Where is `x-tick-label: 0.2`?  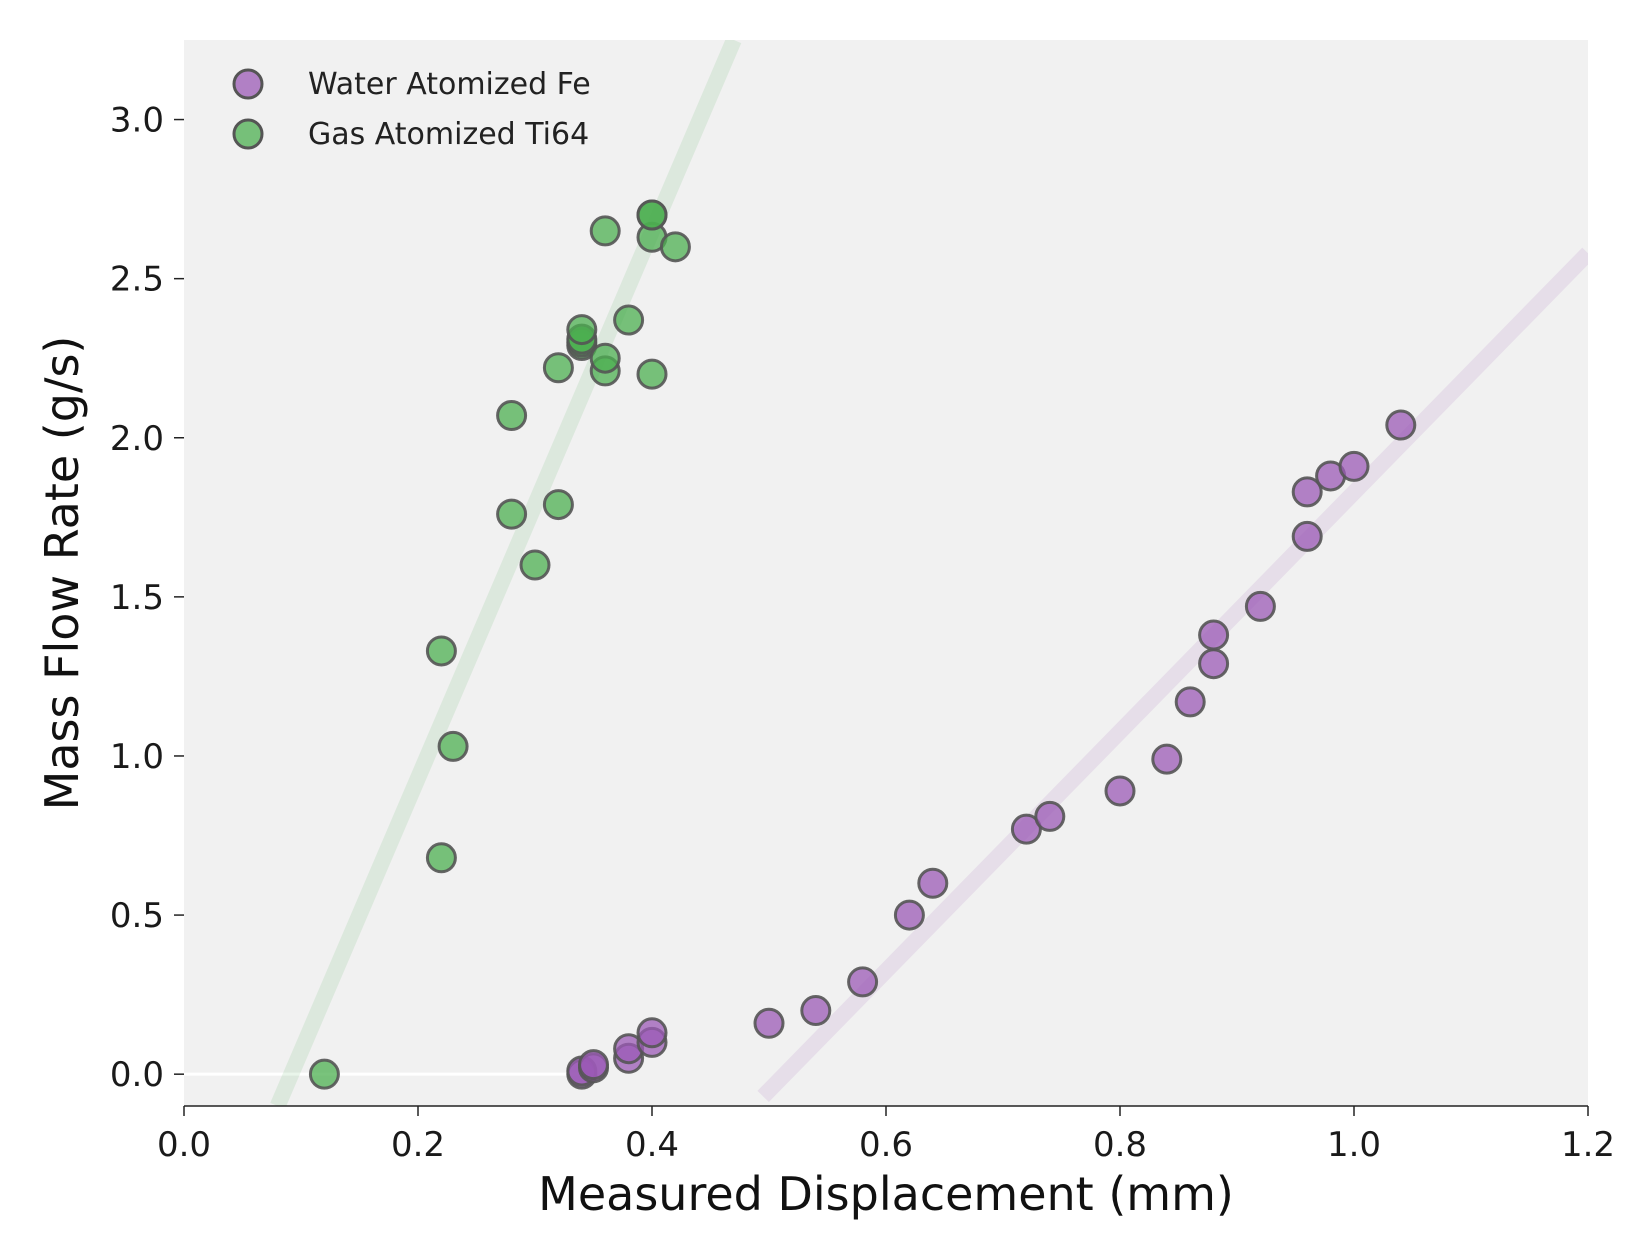 x-tick-label: 0.2 is located at coordinates (418, 1145).